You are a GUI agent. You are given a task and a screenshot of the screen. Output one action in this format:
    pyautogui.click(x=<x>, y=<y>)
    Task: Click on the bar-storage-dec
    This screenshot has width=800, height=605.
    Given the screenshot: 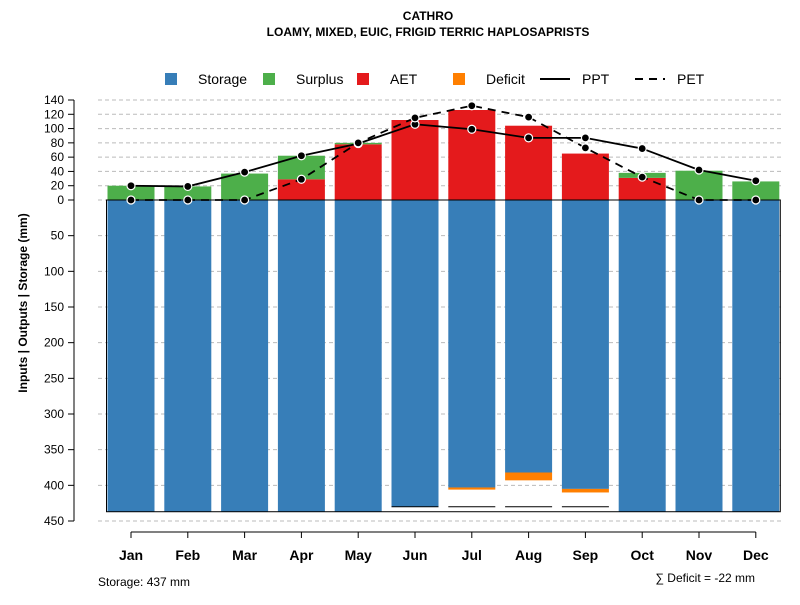 What is the action you would take?
    pyautogui.click(x=756, y=356)
    